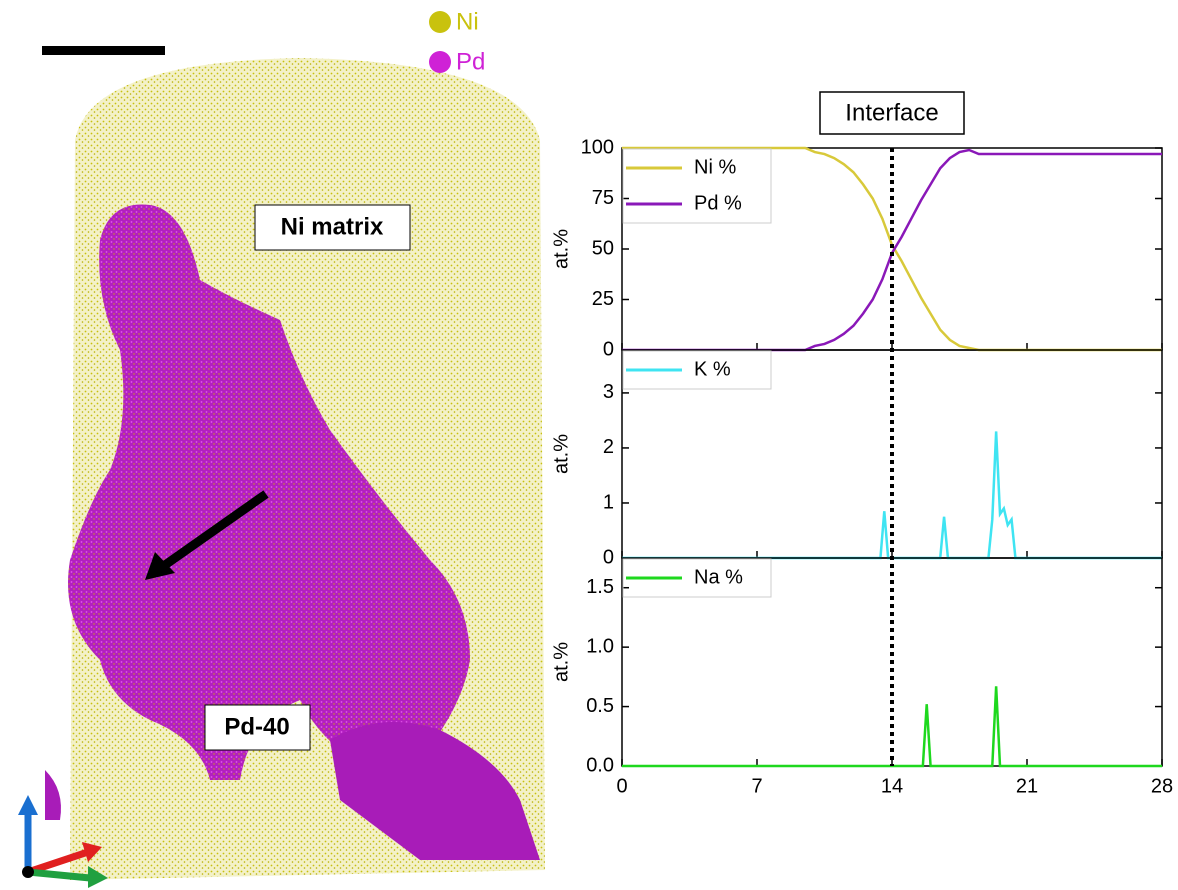 Image resolution: width=1178 pixels, height=890 pixels. What do you see at coordinates (603, 248) in the screenshot?
I see `y-tick-label: 50` at bounding box center [603, 248].